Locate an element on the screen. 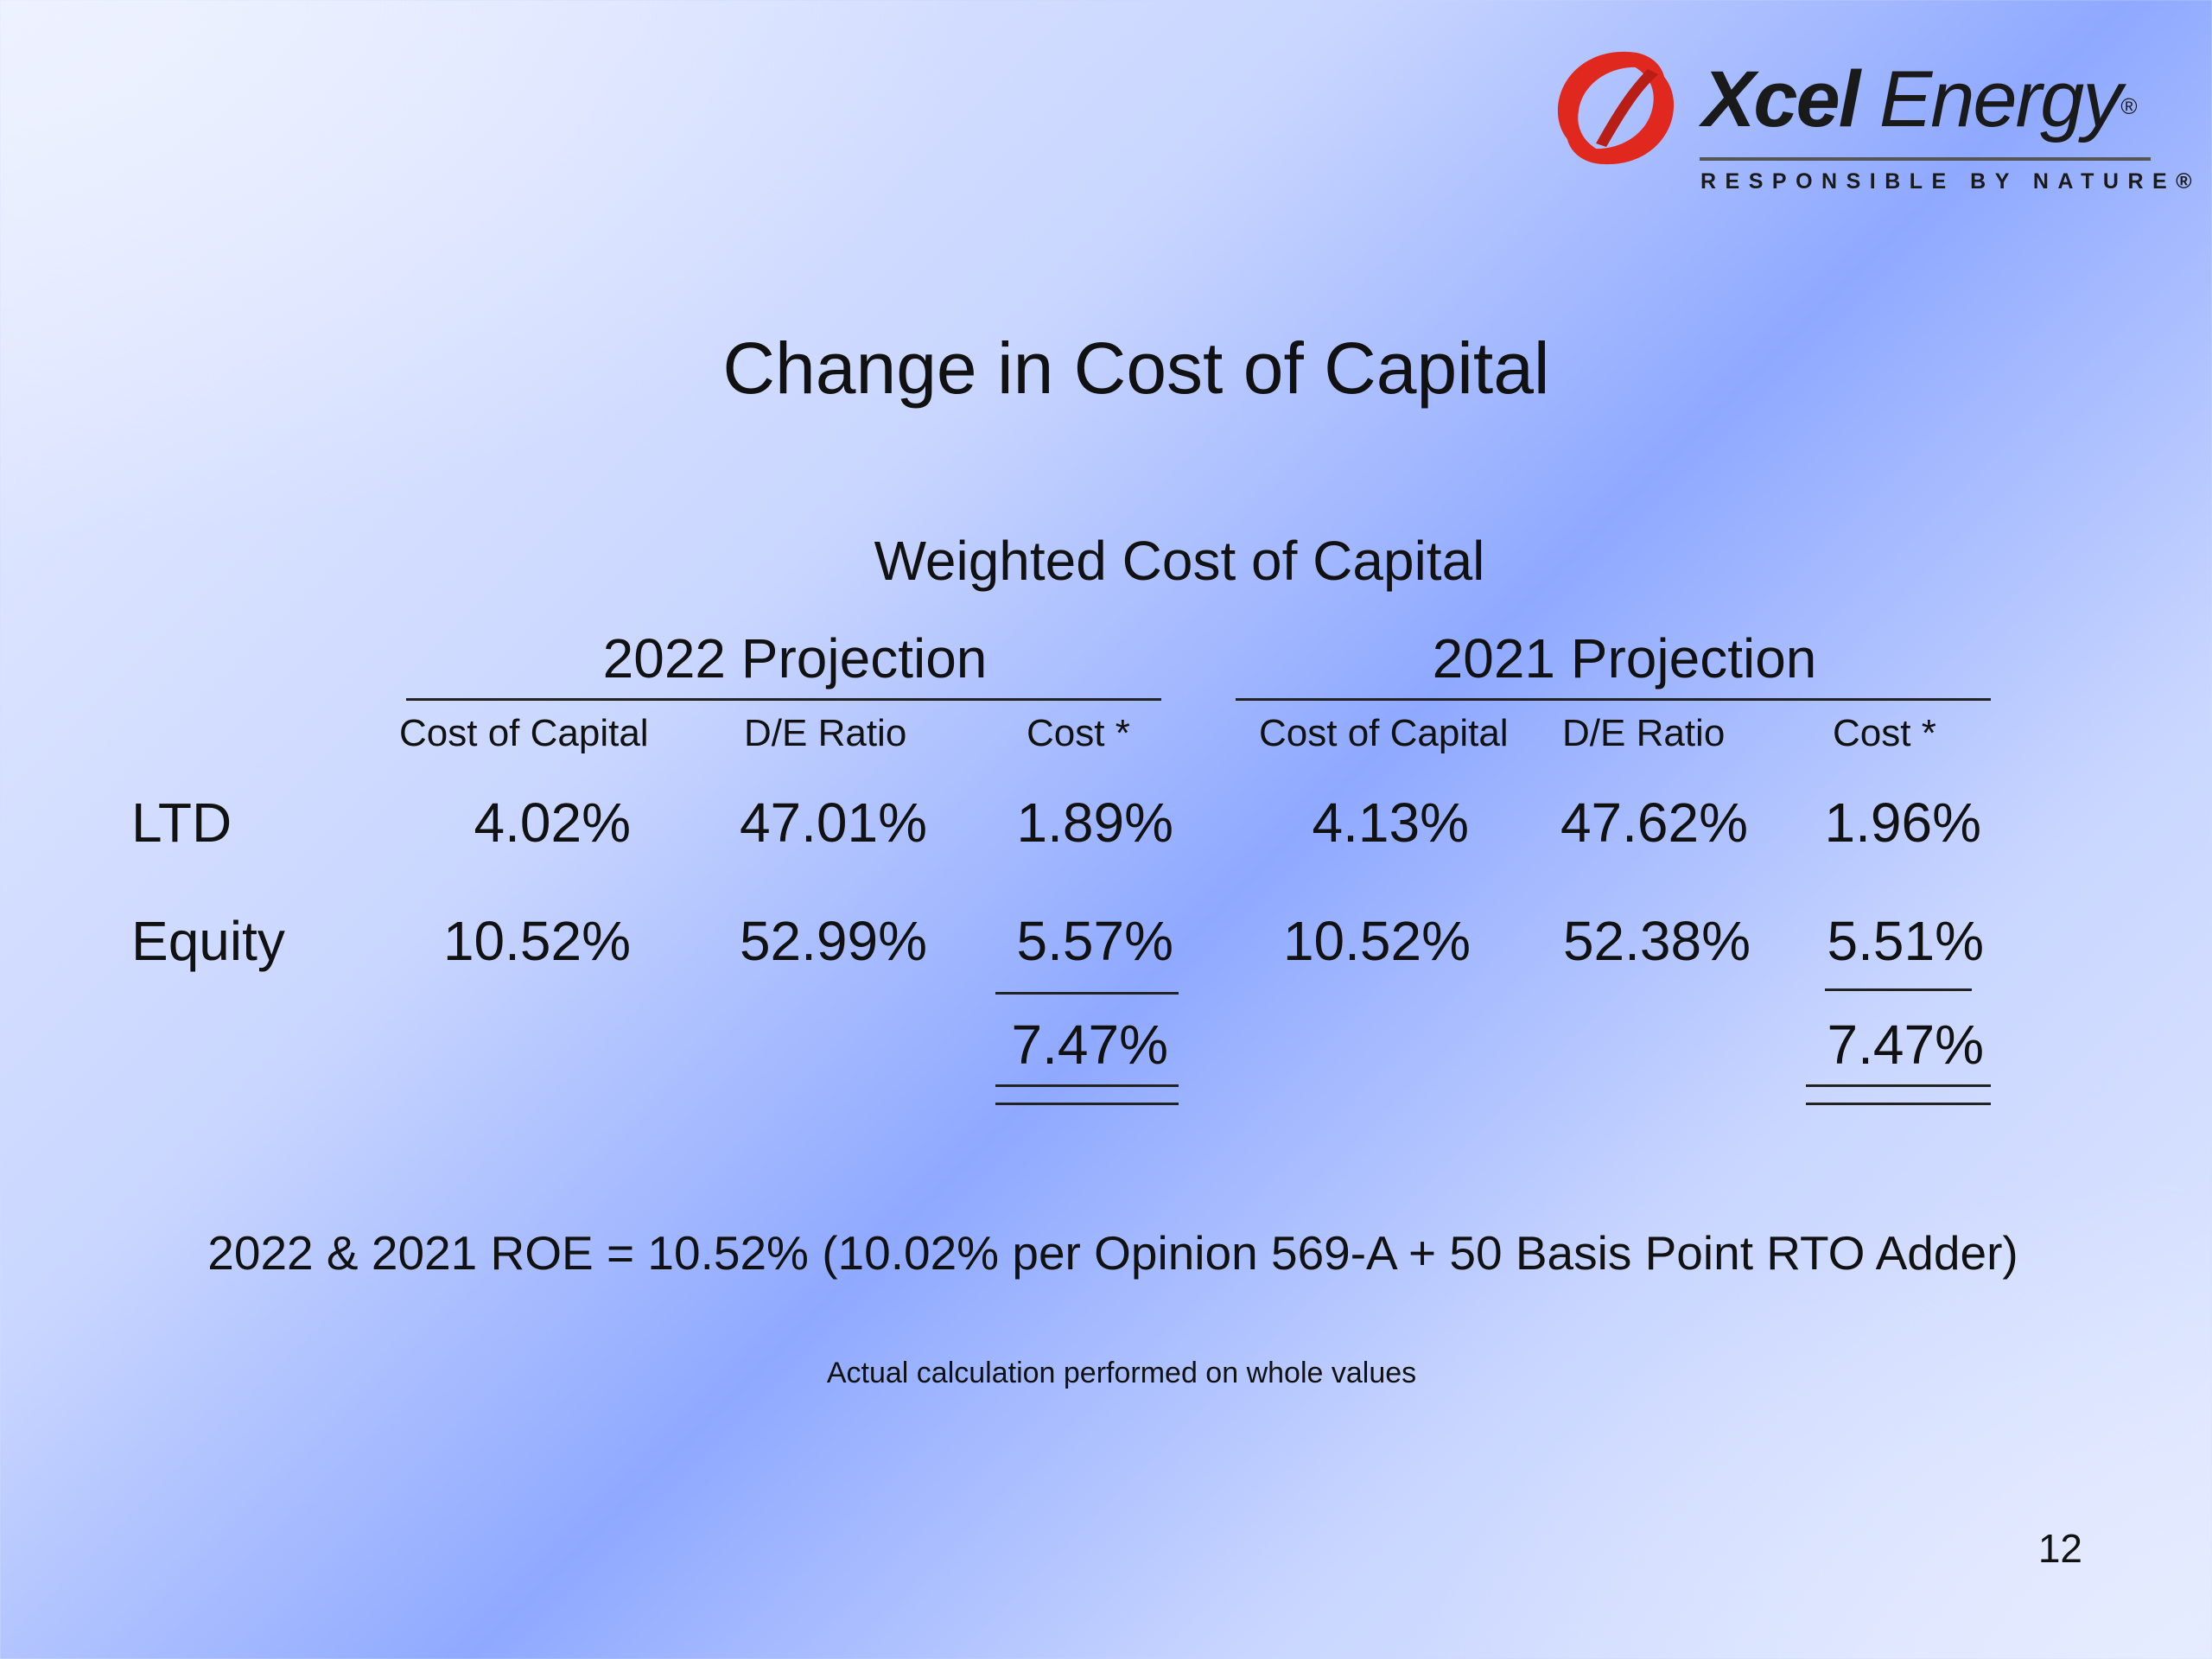 Image resolution: width=2212 pixels, height=1659 pixels. total-2021-double-rule-lower is located at coordinates (1898, 1104).